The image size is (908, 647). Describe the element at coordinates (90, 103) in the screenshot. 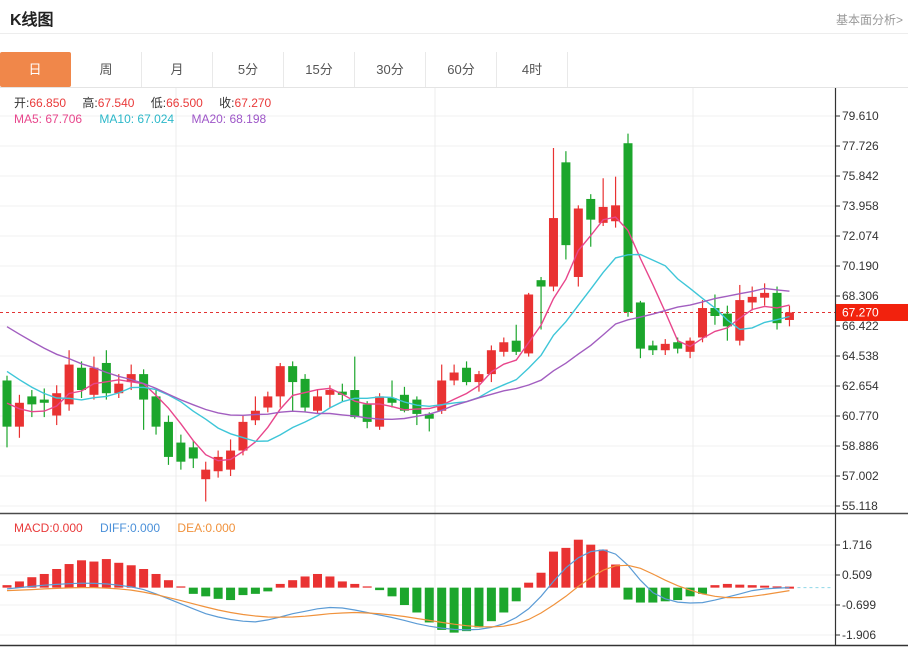

I see `high-label: 高:` at that location.